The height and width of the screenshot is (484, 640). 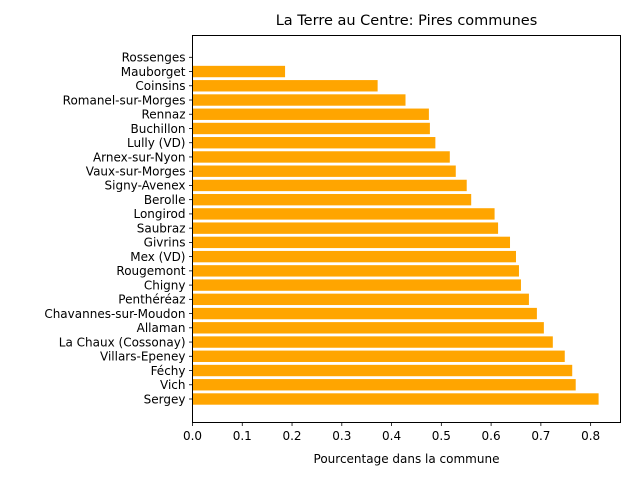 I want to click on y-tick-label: Romanel-sur-Morges, so click(x=124, y=100).